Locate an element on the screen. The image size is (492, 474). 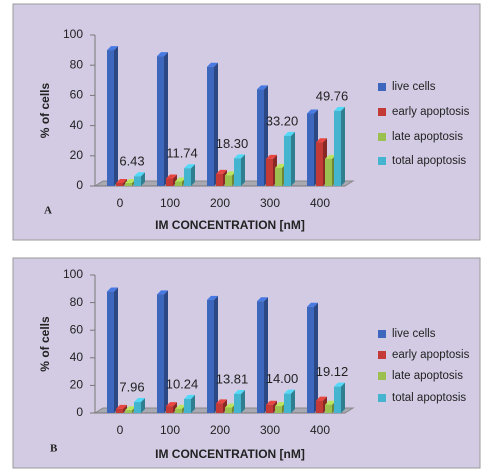
y-tick-label: 80 is located at coordinates (77, 64).